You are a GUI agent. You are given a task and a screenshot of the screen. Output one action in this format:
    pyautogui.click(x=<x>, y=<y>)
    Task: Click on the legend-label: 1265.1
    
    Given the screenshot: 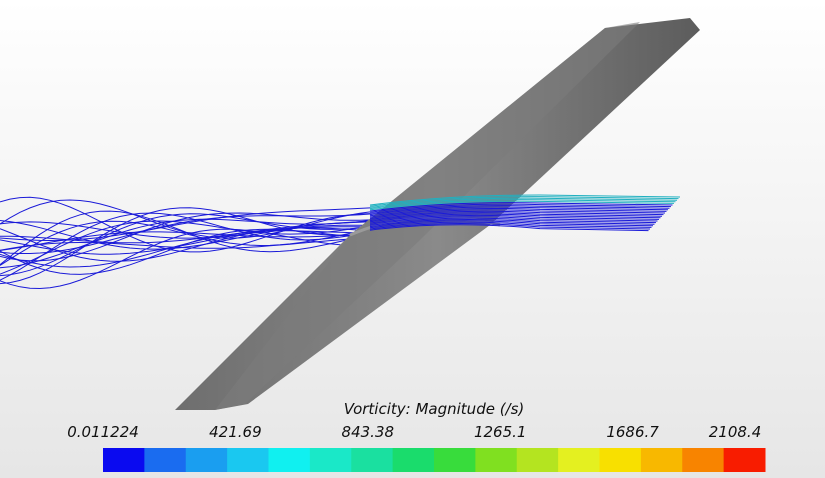 What is the action you would take?
    pyautogui.click(x=500, y=432)
    